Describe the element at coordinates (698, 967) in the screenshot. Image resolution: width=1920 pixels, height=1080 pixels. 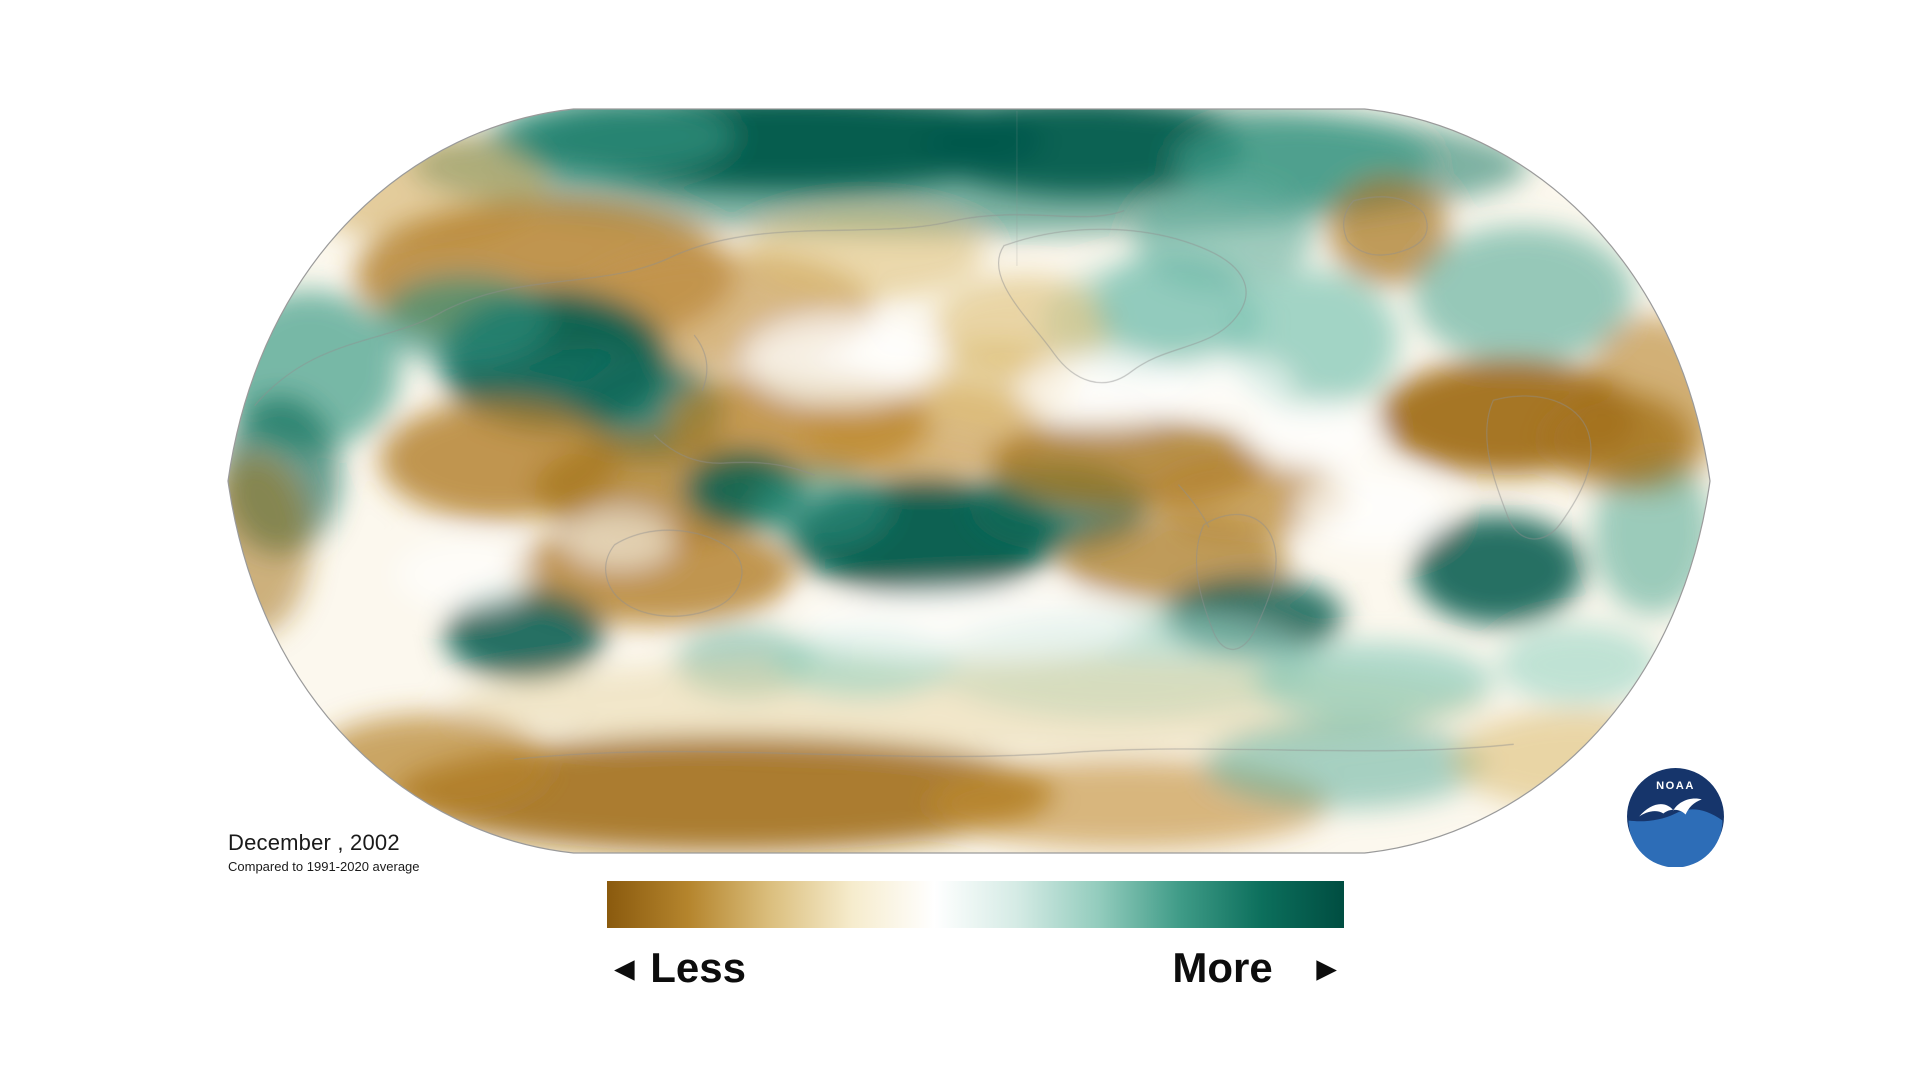
I see `less-label: Less` at that location.